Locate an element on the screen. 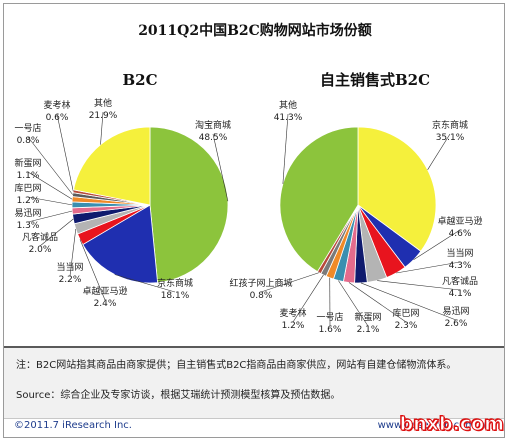  website-link: www.iresearch.com.cn is located at coordinates (433, 425).